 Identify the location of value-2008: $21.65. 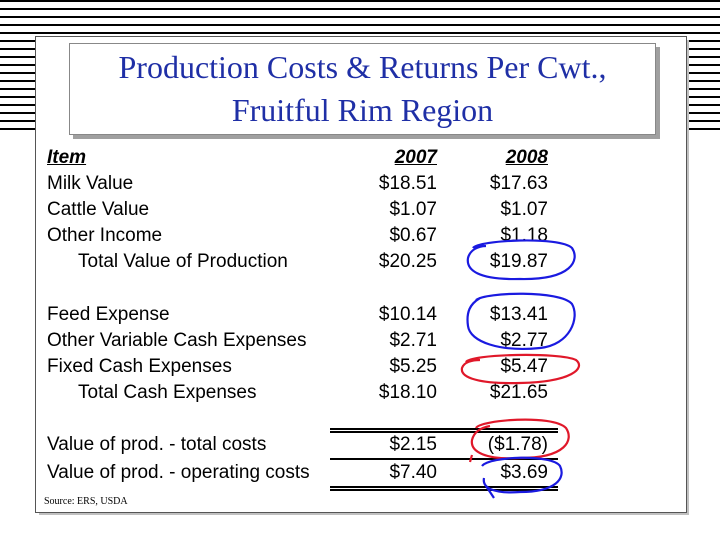
(518, 392).